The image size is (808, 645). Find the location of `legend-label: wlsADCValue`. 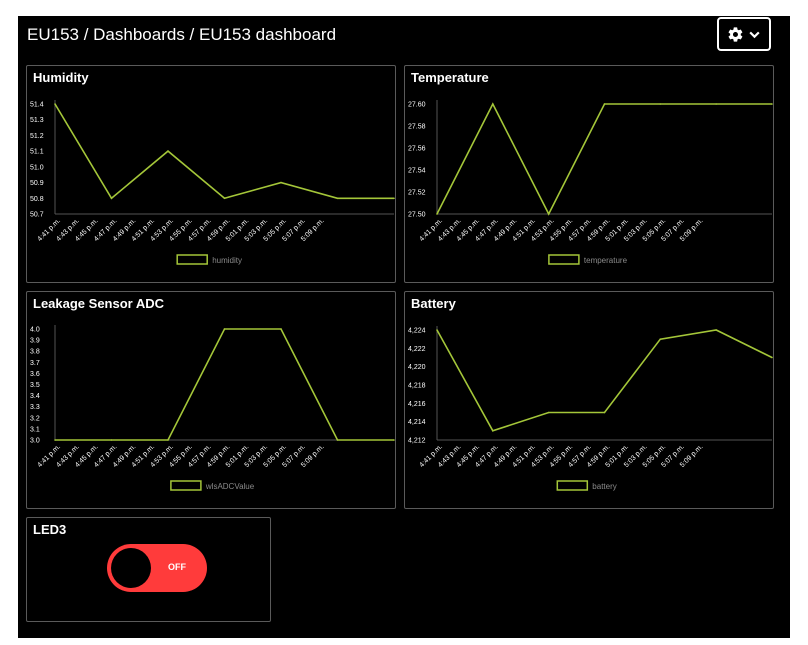

legend-label: wlsADCValue is located at coordinates (230, 486).